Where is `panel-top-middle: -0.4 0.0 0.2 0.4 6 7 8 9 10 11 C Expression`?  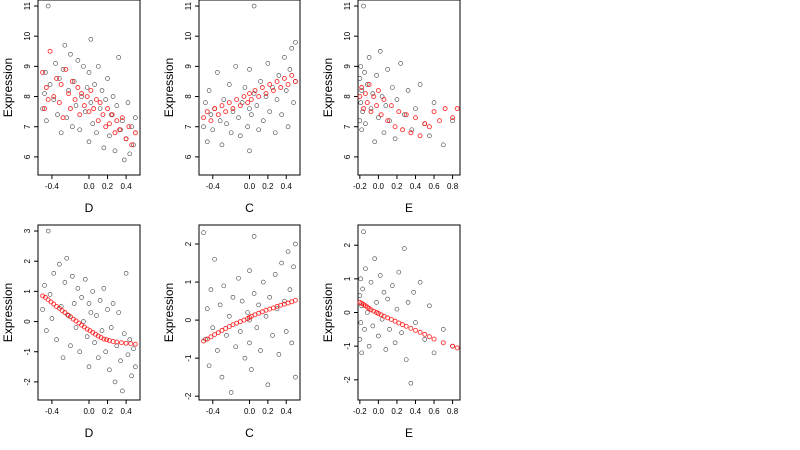 panel-top-middle: -0.4 0.0 0.2 0.4 6 7 8 9 10 11 C Expression is located at coordinates (231, 107).